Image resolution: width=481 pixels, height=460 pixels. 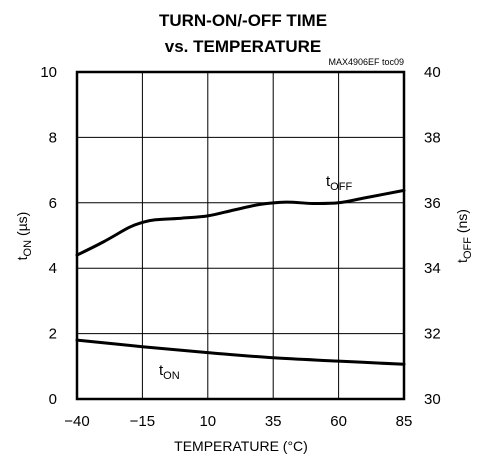 I want to click on series-label-toff-main: t, so click(x=328, y=181).